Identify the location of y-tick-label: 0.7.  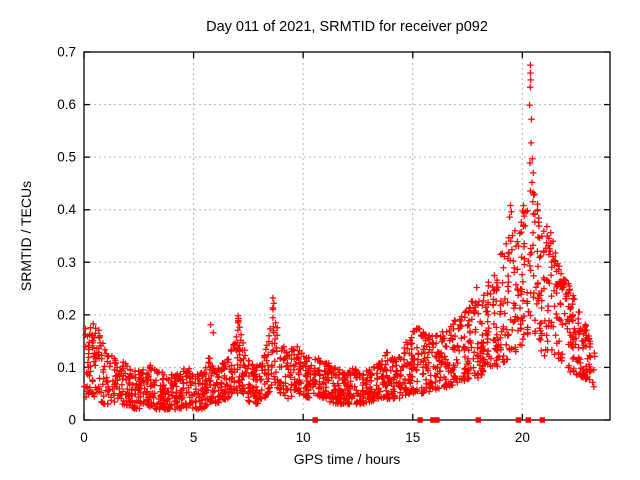
(66, 52).